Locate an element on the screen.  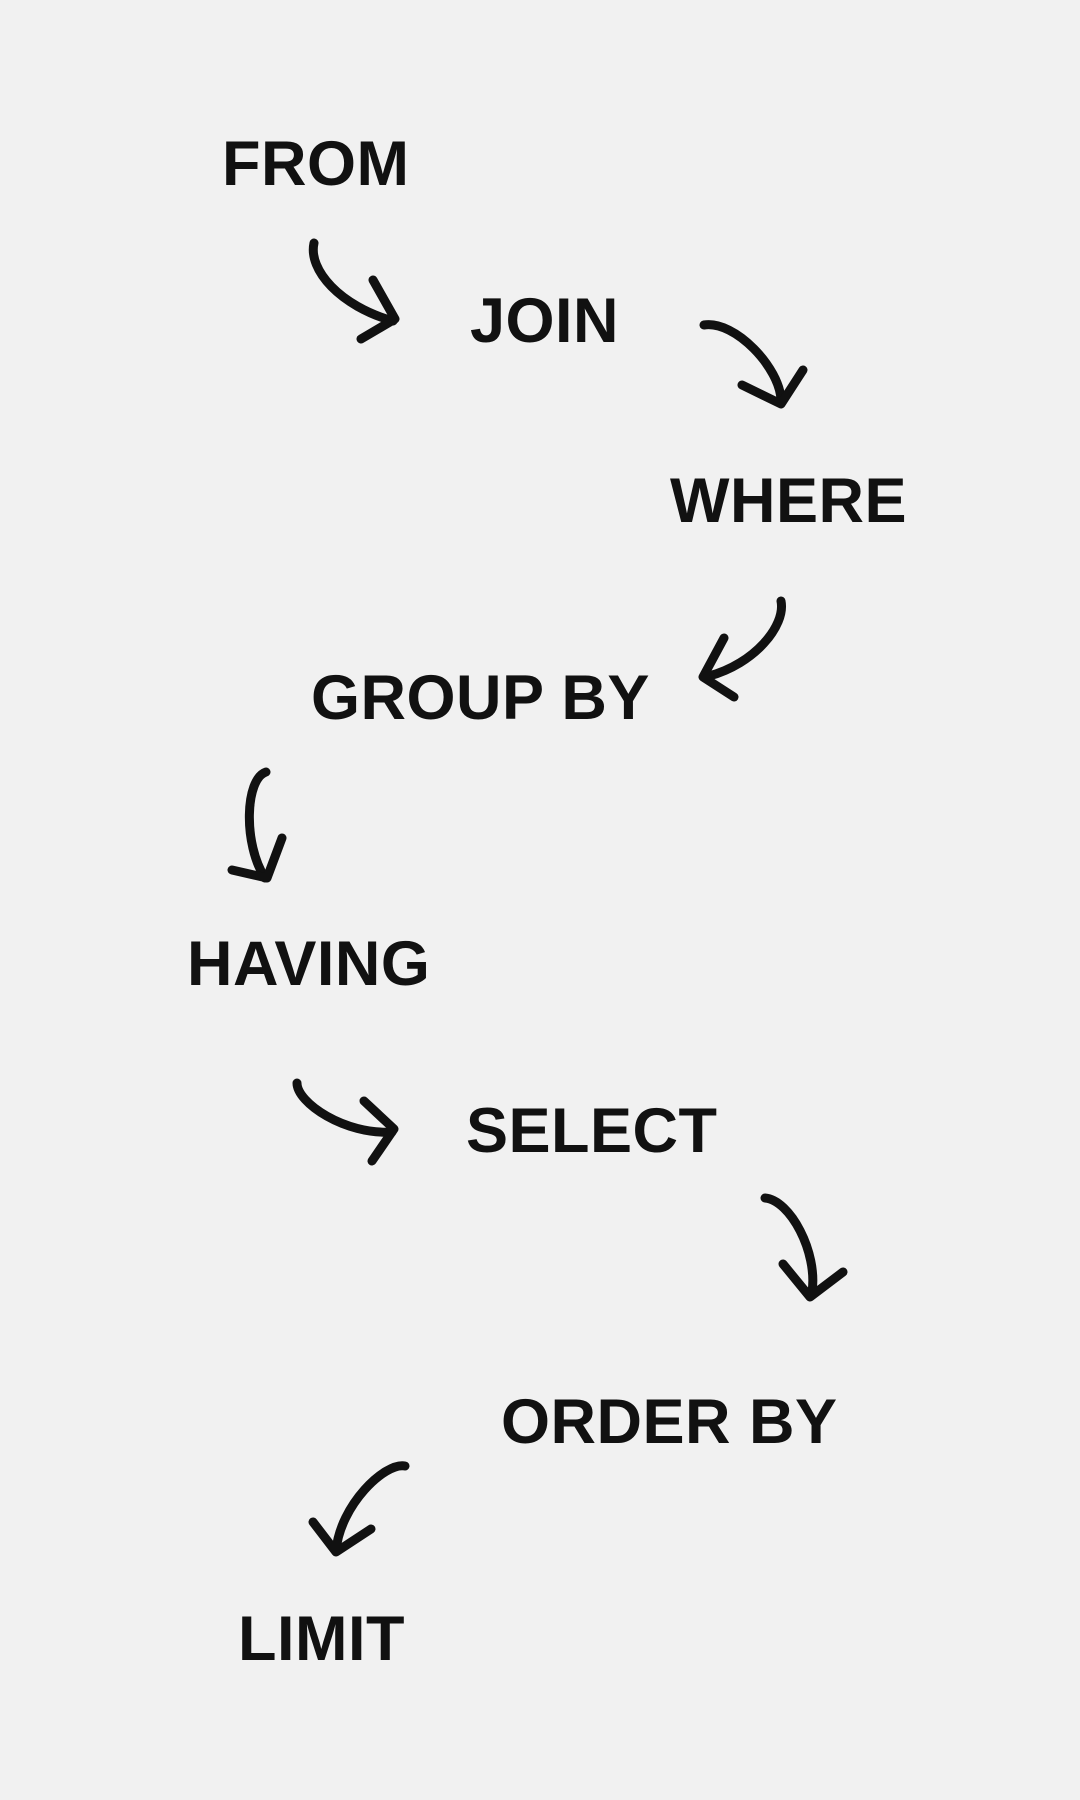
arrow-join-to-where-icon is located at coordinates (753, 364).